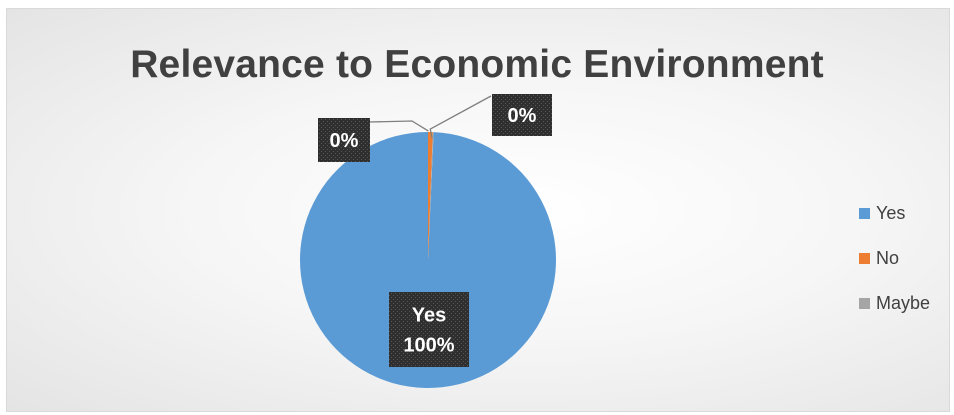 The height and width of the screenshot is (415, 954). What do you see at coordinates (428, 346) in the screenshot?
I see `data-label-text-yes-1: 100%` at bounding box center [428, 346].